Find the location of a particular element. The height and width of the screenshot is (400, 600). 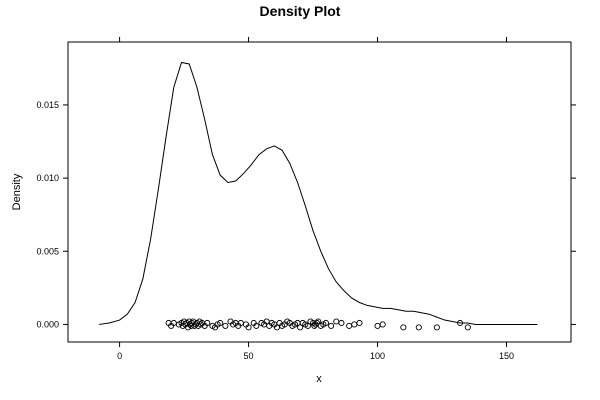

y-tick-label: 0.005 is located at coordinates (47, 251).